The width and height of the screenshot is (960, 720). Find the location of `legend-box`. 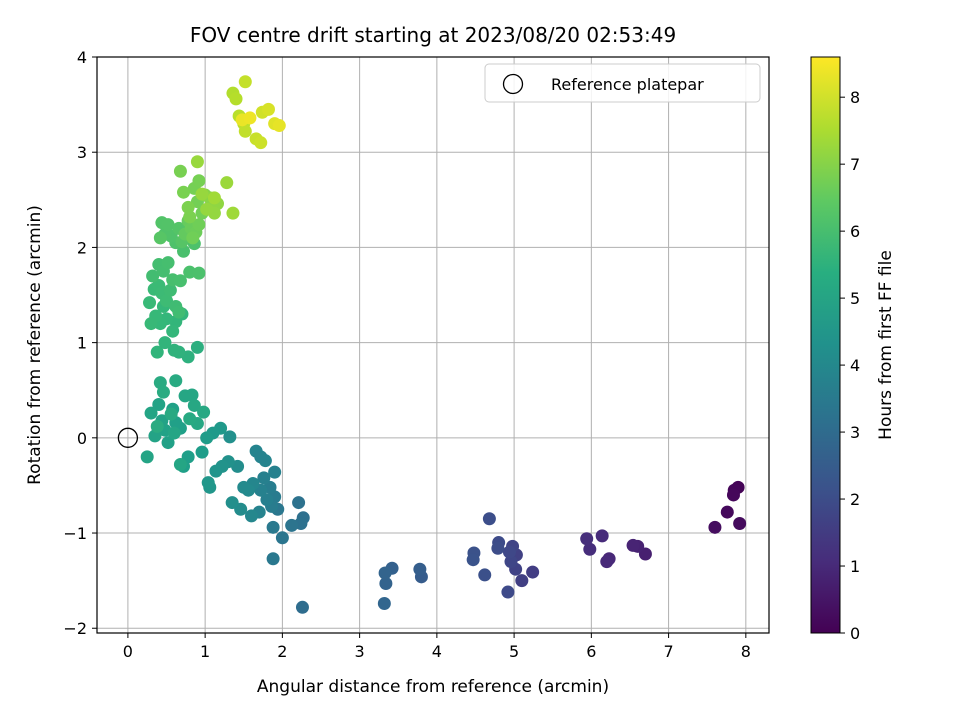

legend-box is located at coordinates (622, 83).